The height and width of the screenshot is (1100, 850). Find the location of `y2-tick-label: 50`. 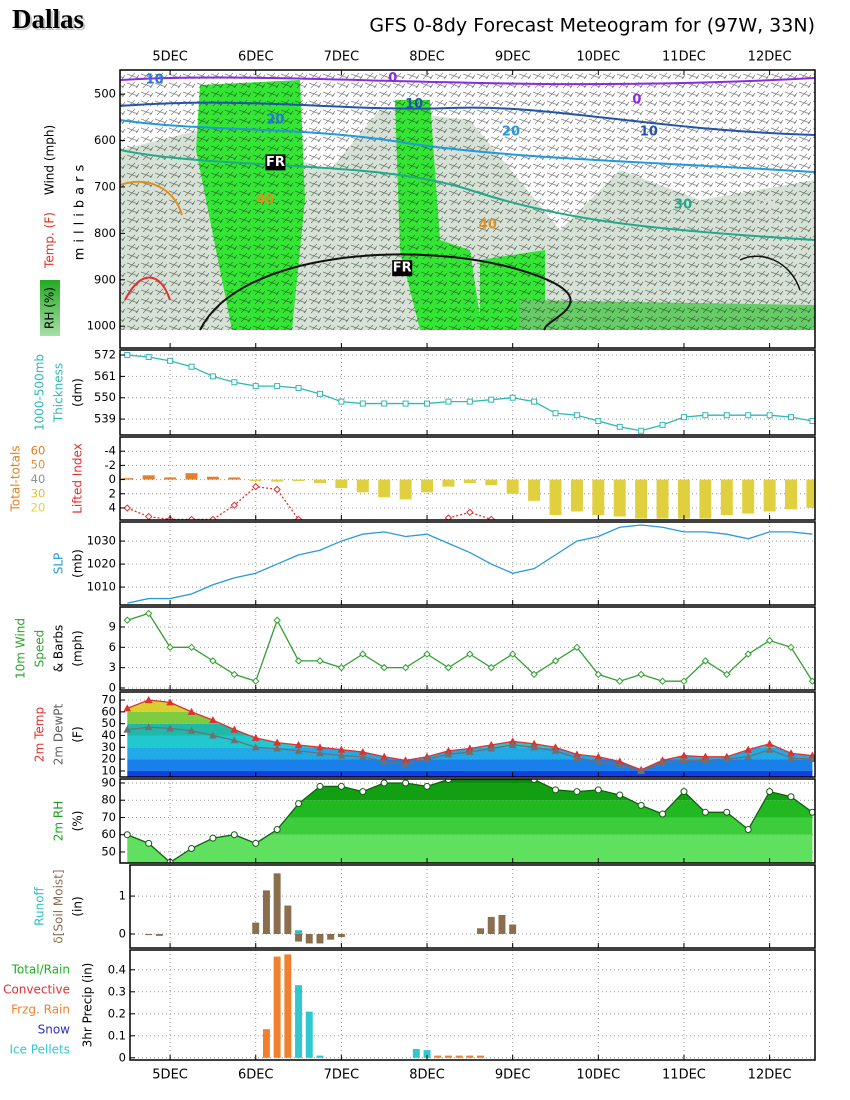

y2-tick-label: 50 is located at coordinates (38, 465).